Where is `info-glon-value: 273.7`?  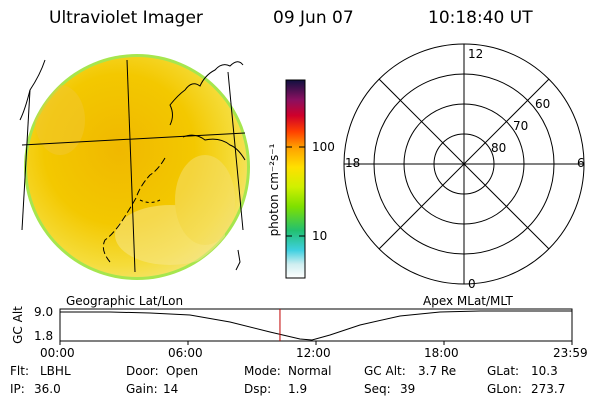 info-glon-value: 273.7 is located at coordinates (548, 389).